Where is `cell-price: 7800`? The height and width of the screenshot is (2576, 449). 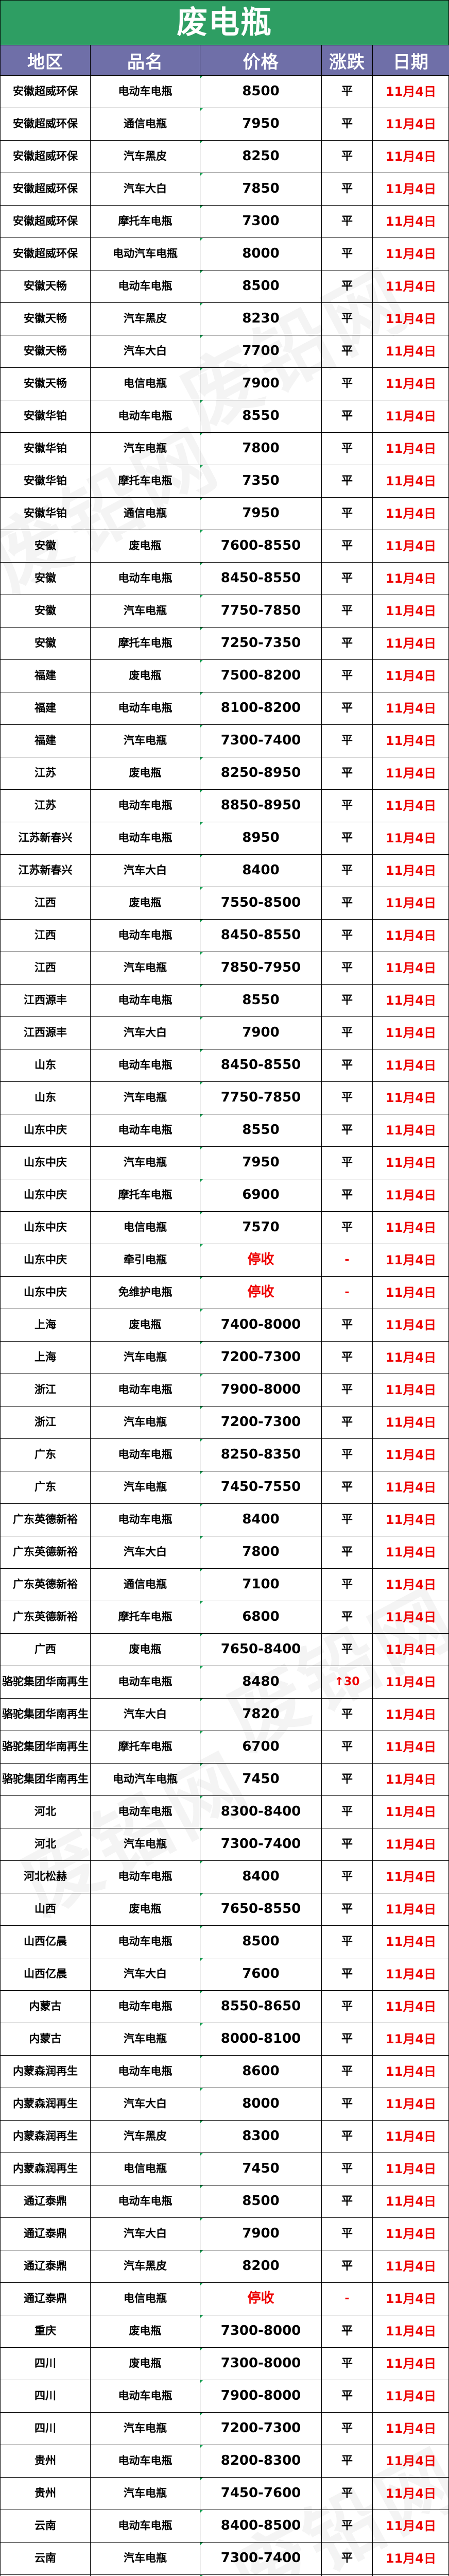 cell-price: 7800 is located at coordinates (261, 448).